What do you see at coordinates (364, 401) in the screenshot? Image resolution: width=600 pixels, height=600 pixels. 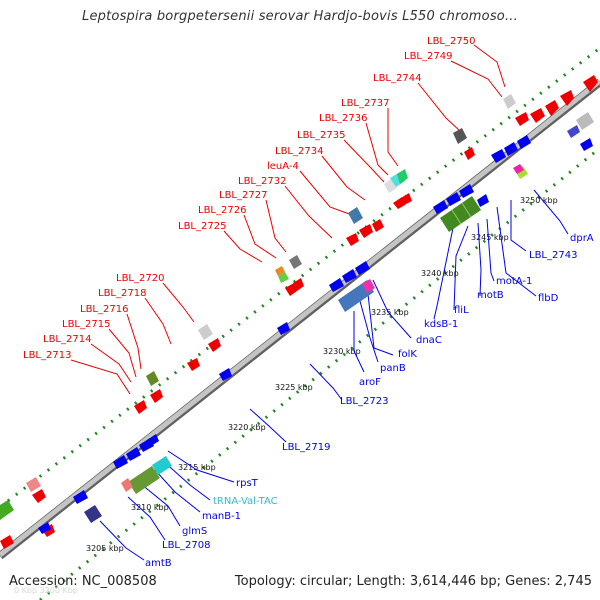 I see `gene-label: LBL_2723` at bounding box center [364, 401].